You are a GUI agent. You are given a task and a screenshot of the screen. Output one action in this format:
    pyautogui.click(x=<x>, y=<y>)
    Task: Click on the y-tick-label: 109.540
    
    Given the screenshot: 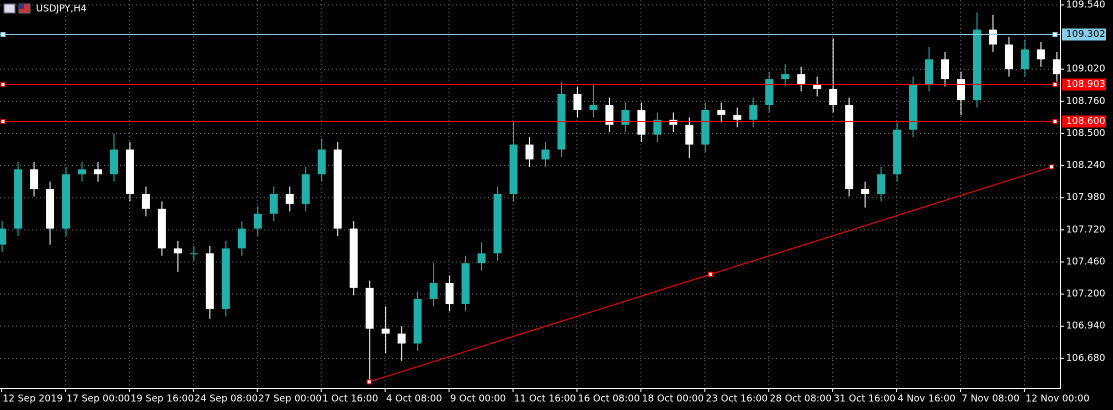 What is the action you would take?
    pyautogui.click(x=1085, y=5)
    